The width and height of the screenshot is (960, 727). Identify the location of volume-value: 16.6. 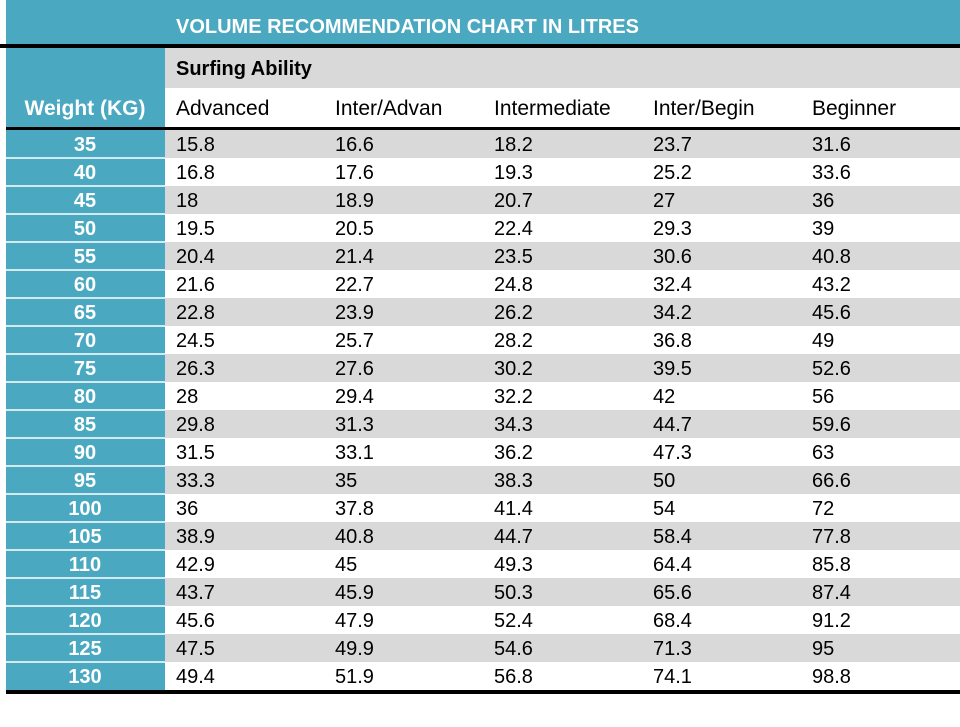
(354, 145).